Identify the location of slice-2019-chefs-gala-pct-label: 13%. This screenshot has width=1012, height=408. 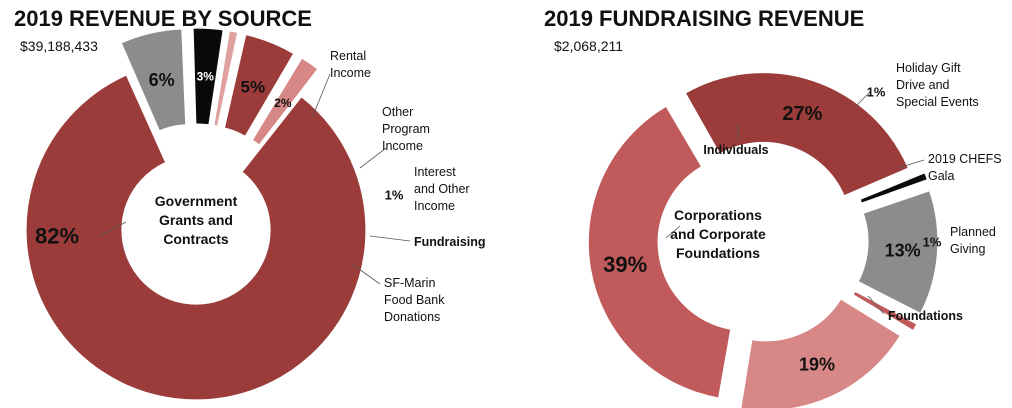
(903, 250).